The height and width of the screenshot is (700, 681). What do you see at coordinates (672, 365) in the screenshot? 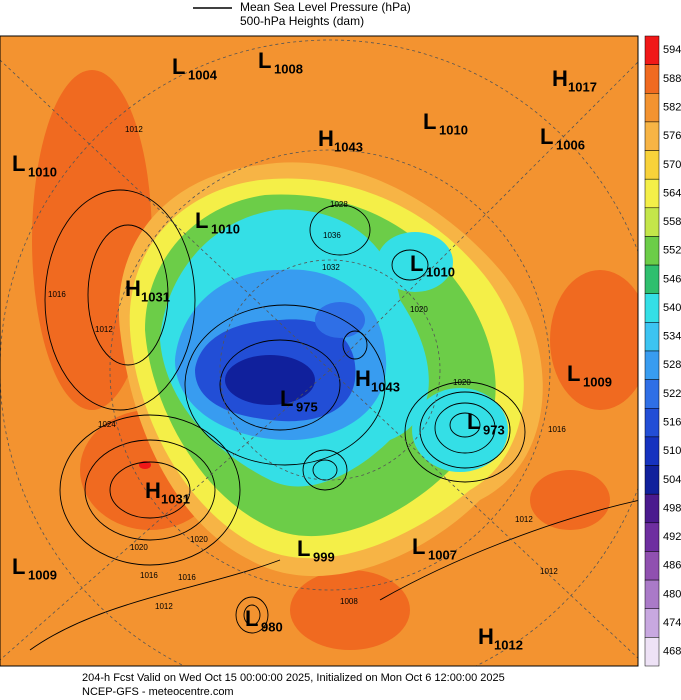
I see `colorbar-label: 528` at bounding box center [672, 365].